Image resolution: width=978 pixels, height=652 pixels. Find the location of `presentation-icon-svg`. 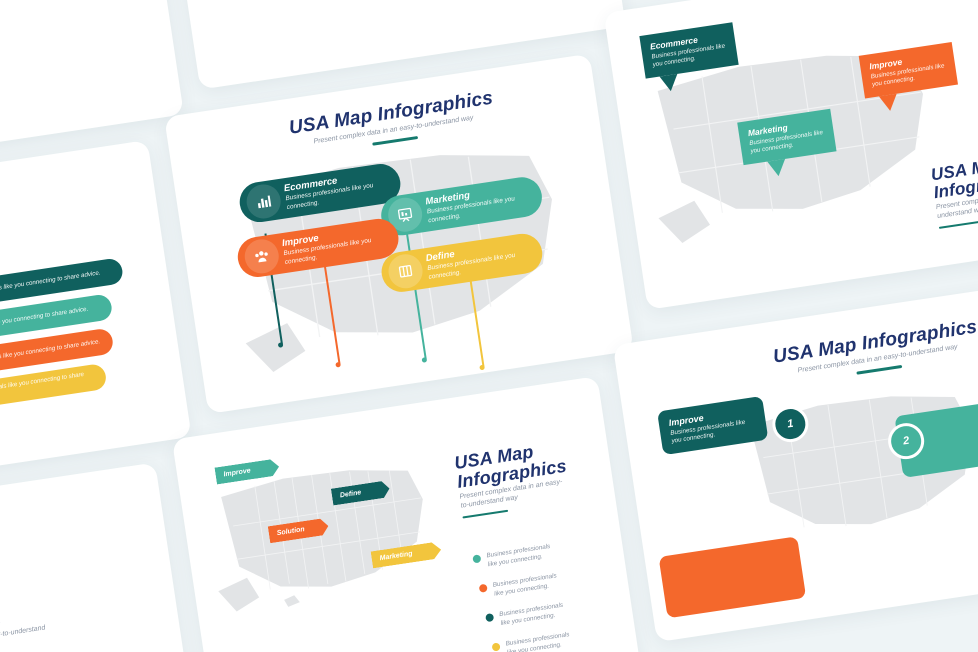

presentation-icon-svg is located at coordinates (405, 214).